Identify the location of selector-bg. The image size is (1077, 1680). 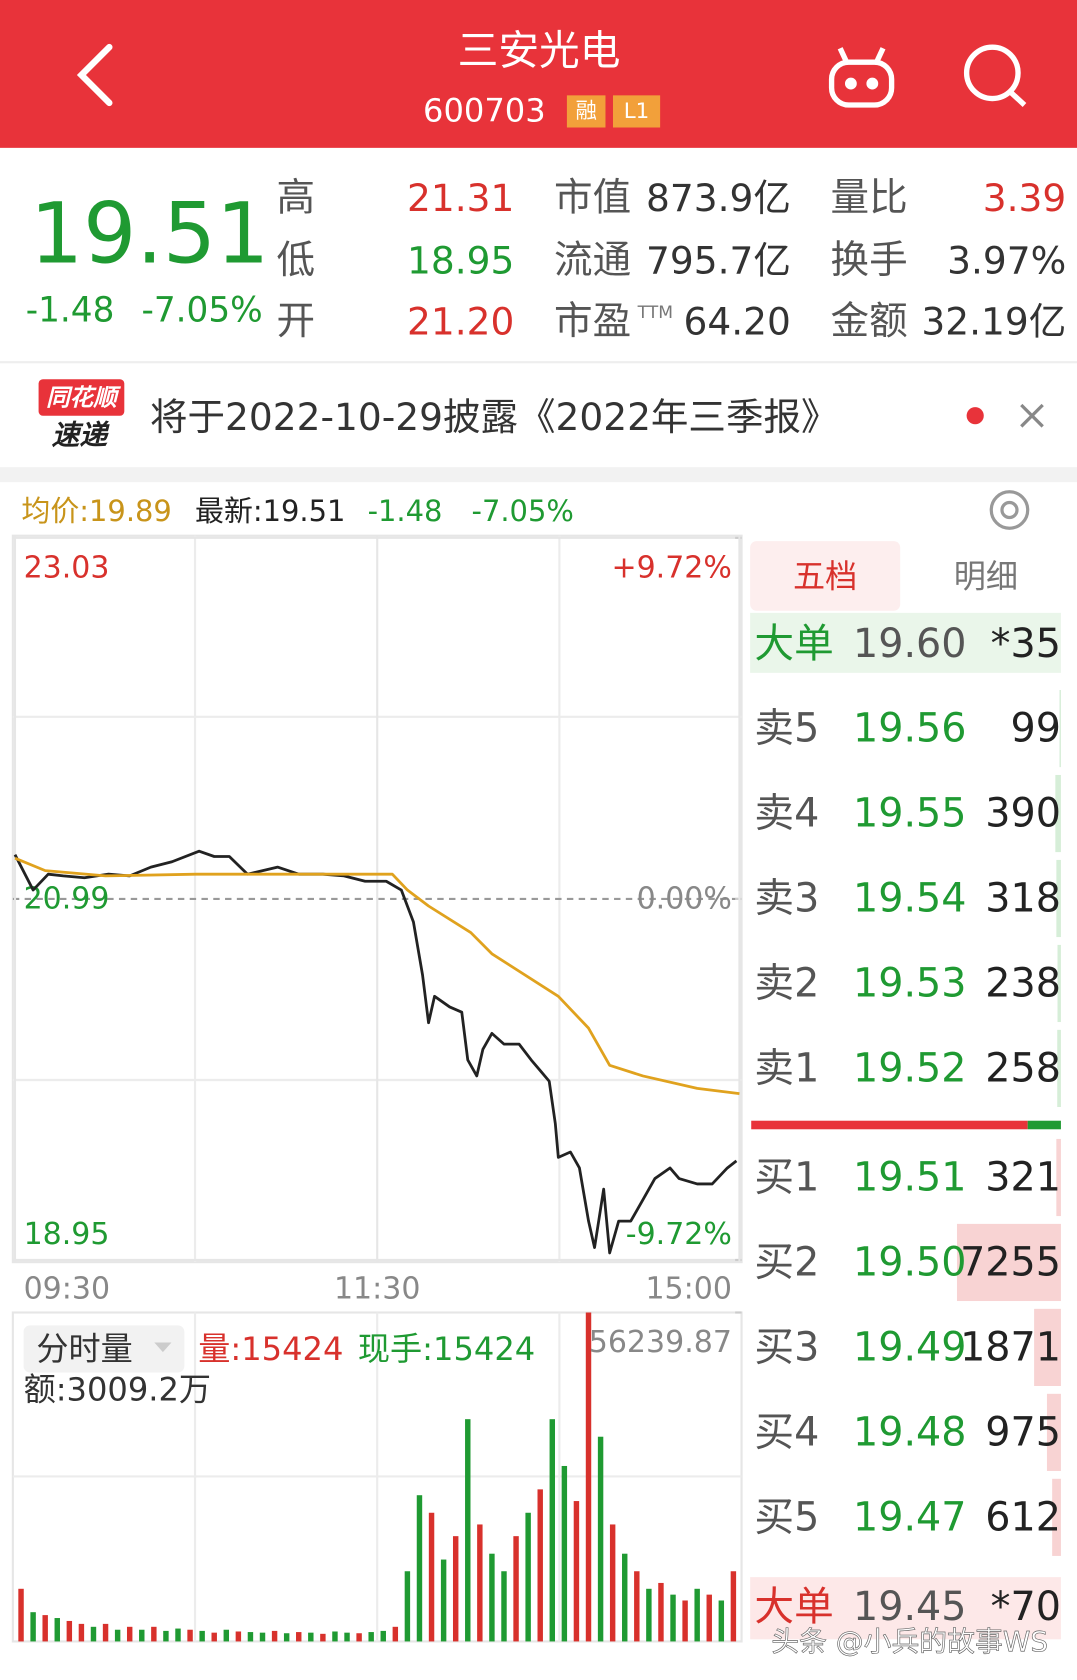
(104, 1349).